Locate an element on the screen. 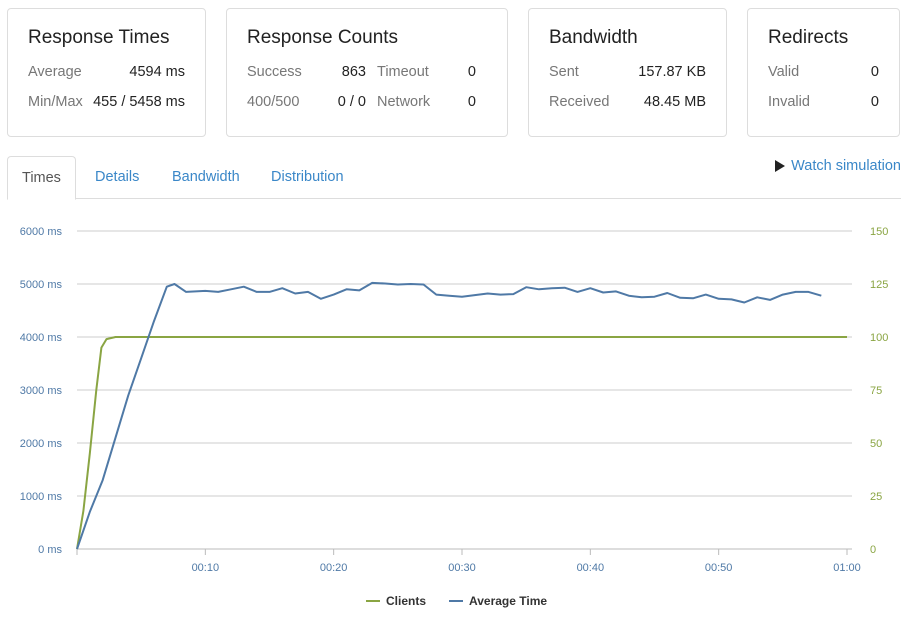 The height and width of the screenshot is (620, 919). y-left-tick-label: 0 ms is located at coordinates (50, 550).